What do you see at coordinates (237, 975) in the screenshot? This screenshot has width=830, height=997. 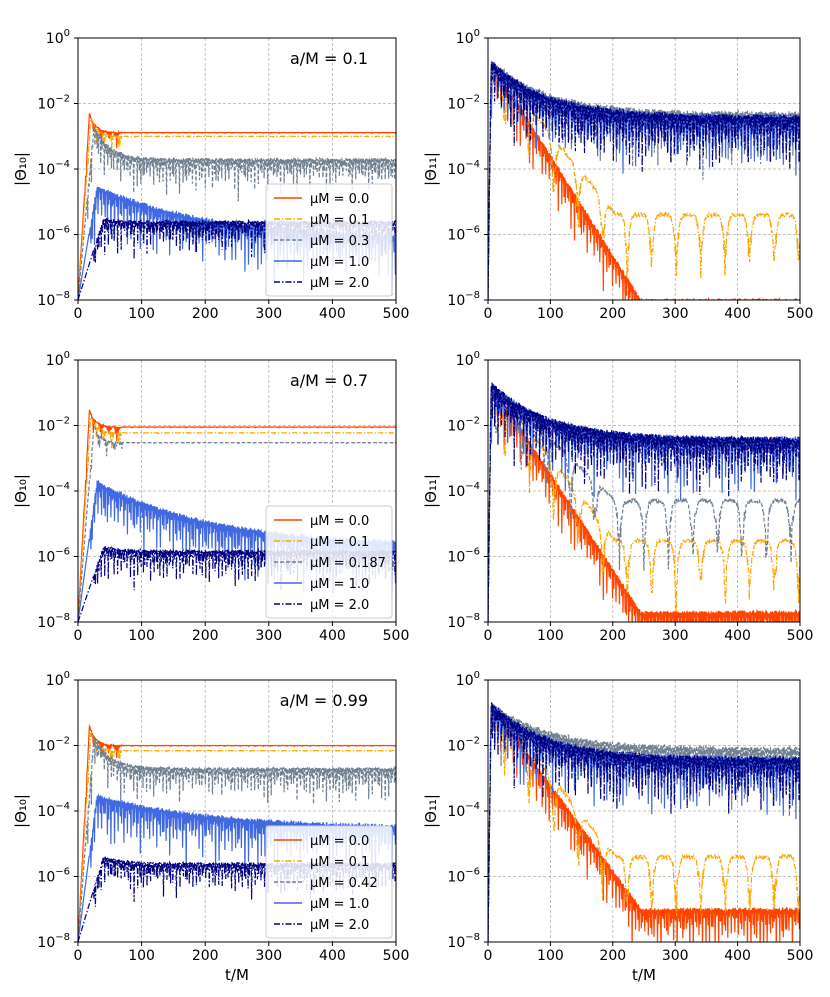 I see `x-axis-label: t/M` at bounding box center [237, 975].